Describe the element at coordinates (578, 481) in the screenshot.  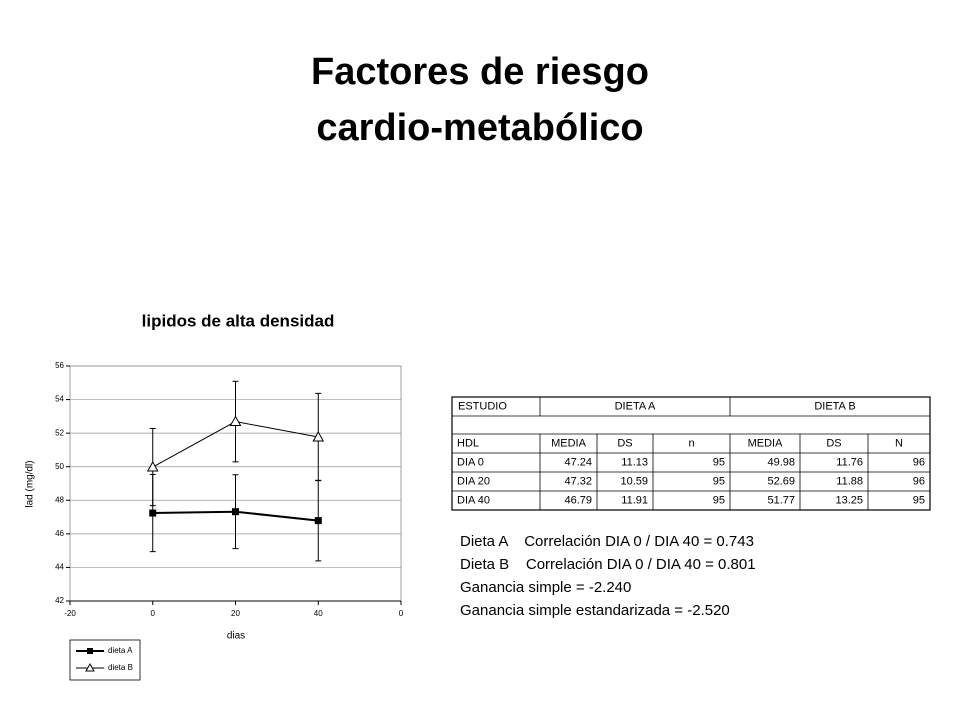
I see `table-cell: 47.32` at that location.